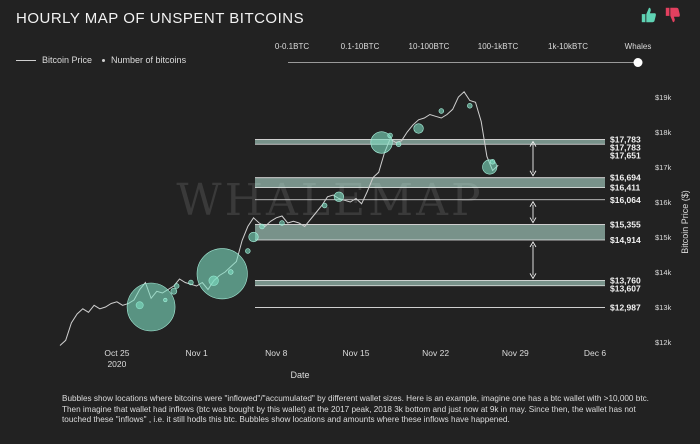 The width and height of the screenshot is (700, 444). What do you see at coordinates (26, 60) in the screenshot?
I see `legend-line-swatch` at bounding box center [26, 60].